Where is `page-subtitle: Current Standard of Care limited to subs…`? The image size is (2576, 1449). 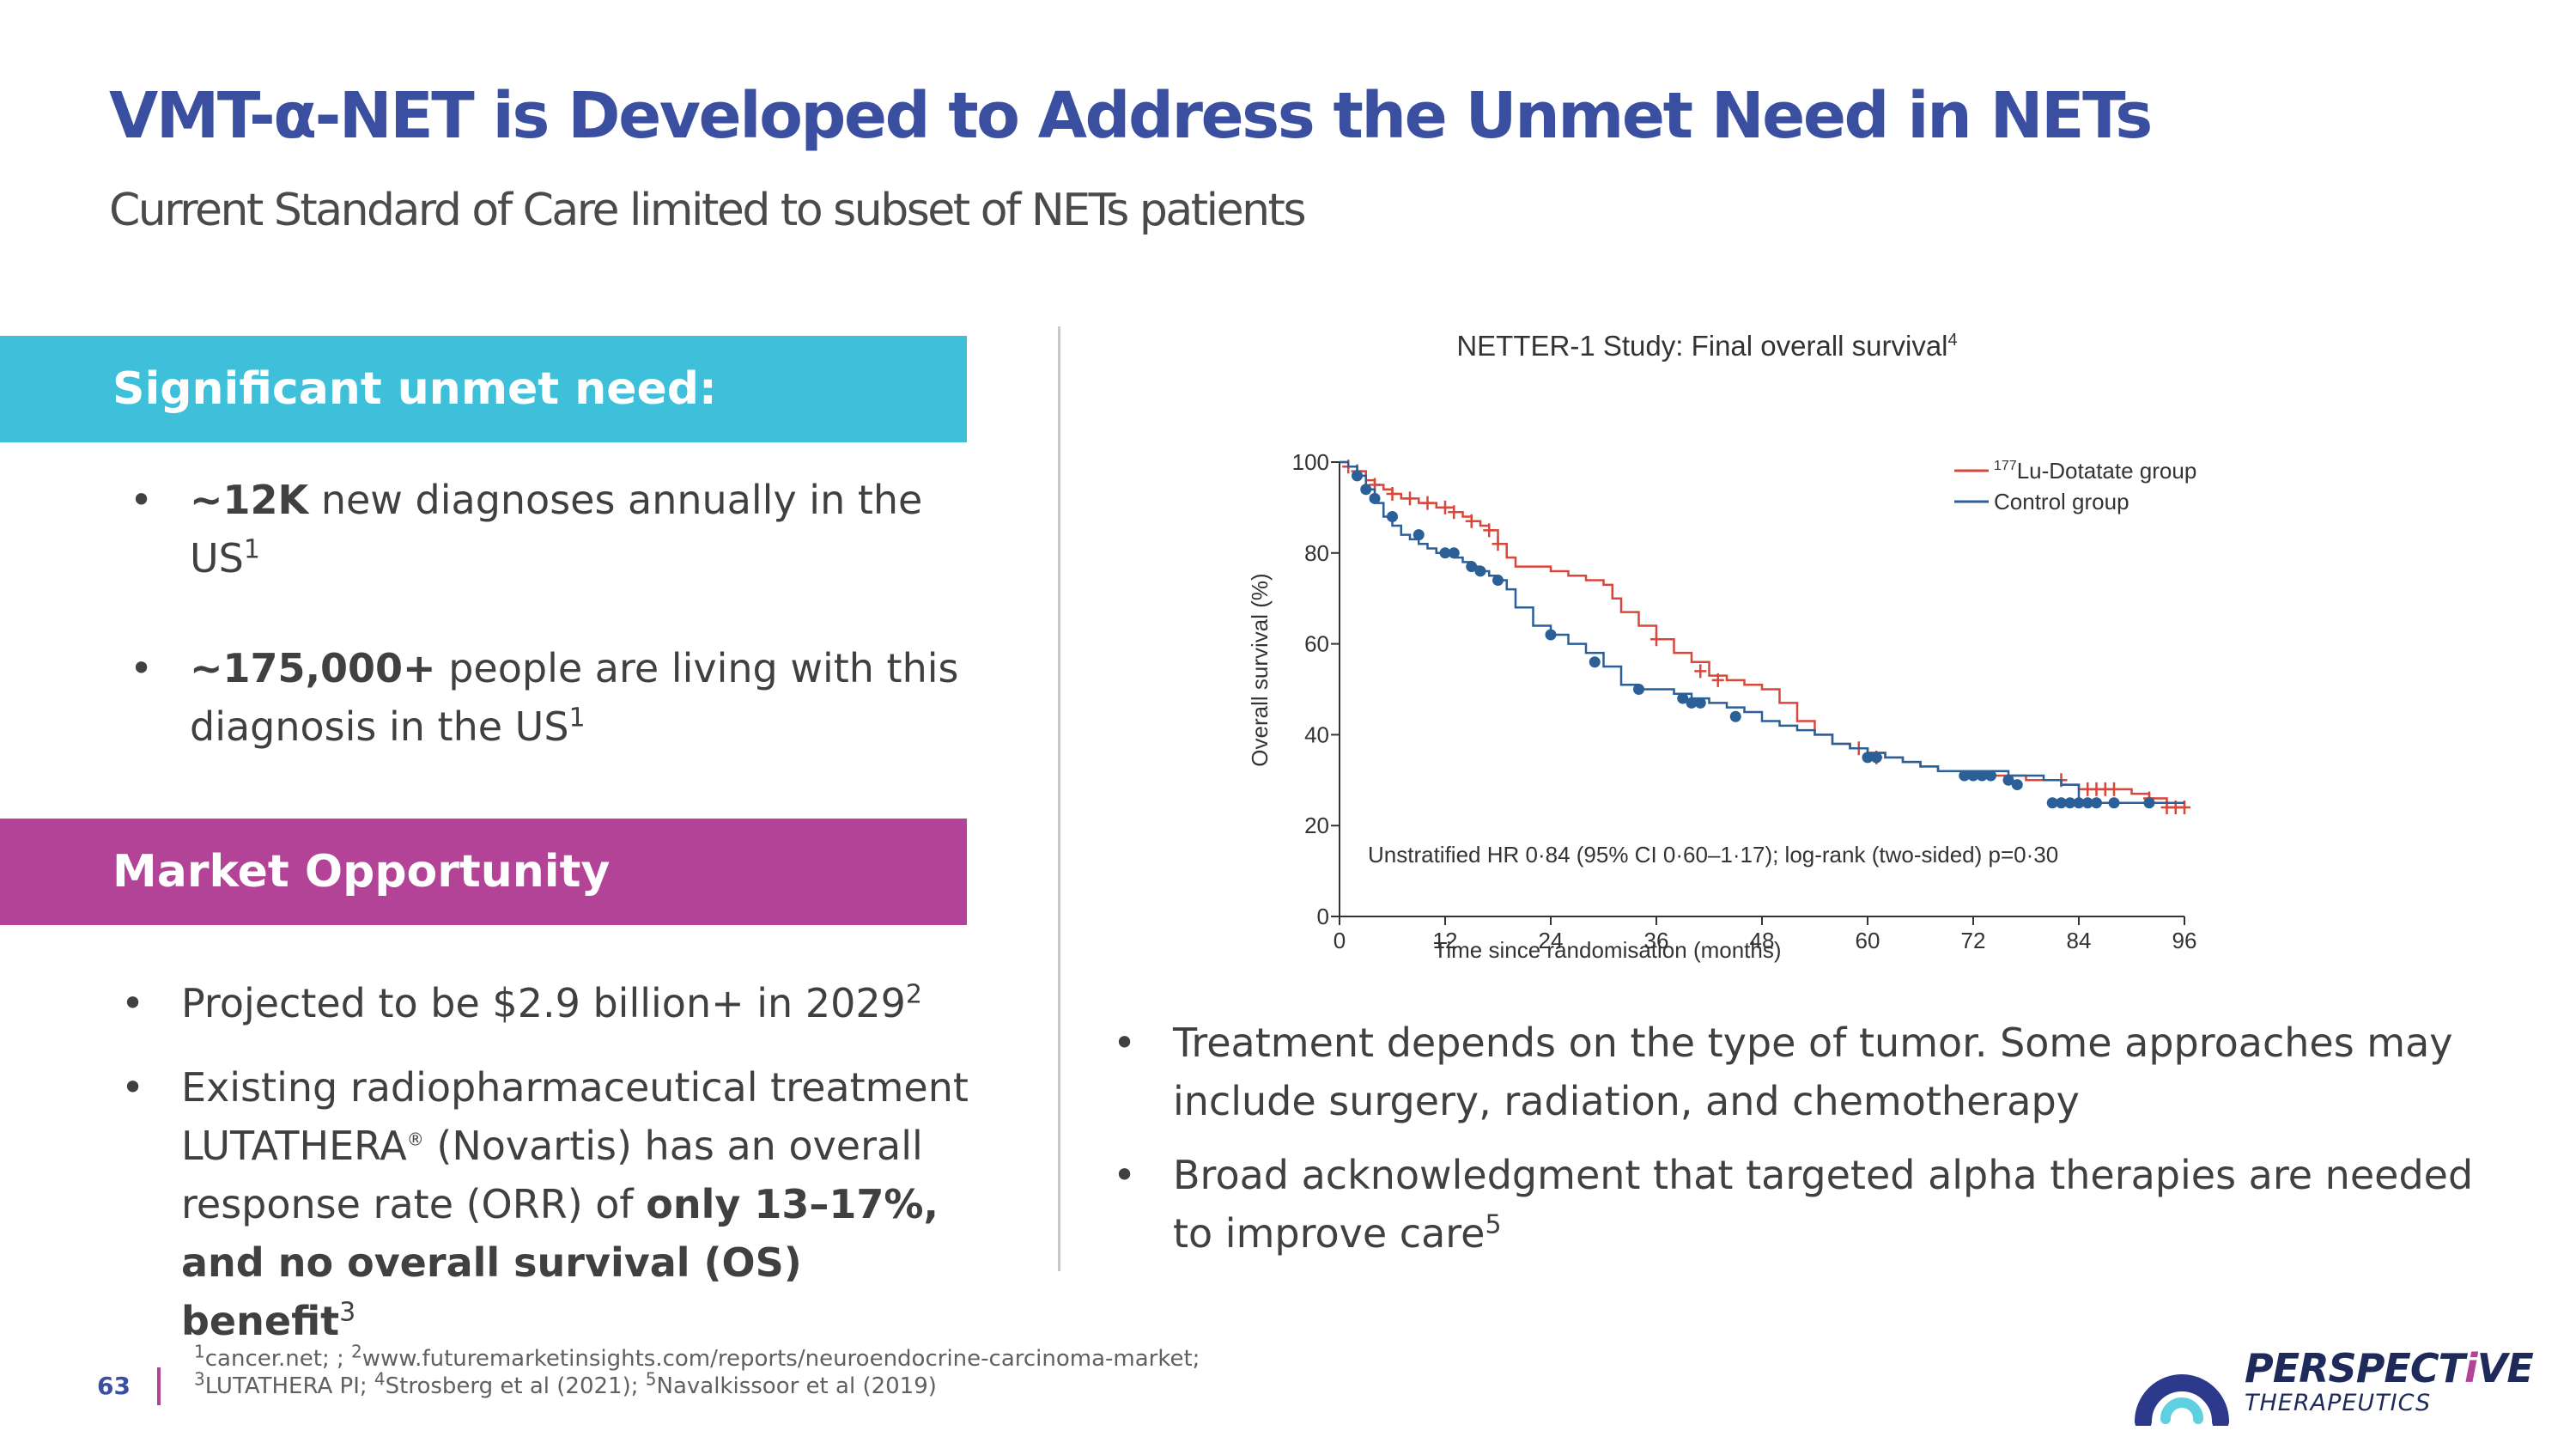
page-subtitle: Current Standard of Care limited to subs… is located at coordinates (708, 210).